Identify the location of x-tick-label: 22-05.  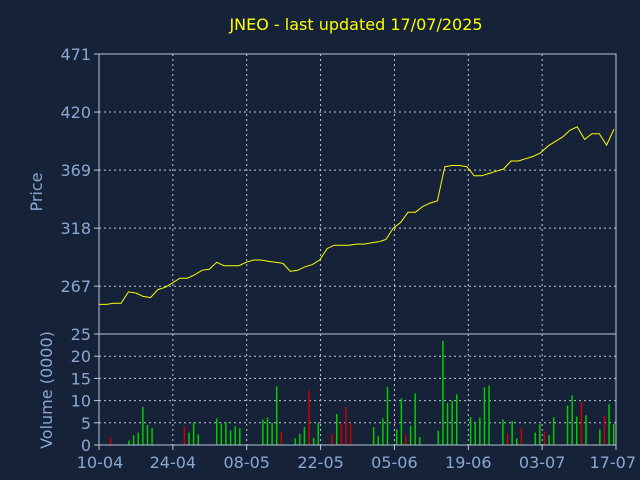
(320, 462).